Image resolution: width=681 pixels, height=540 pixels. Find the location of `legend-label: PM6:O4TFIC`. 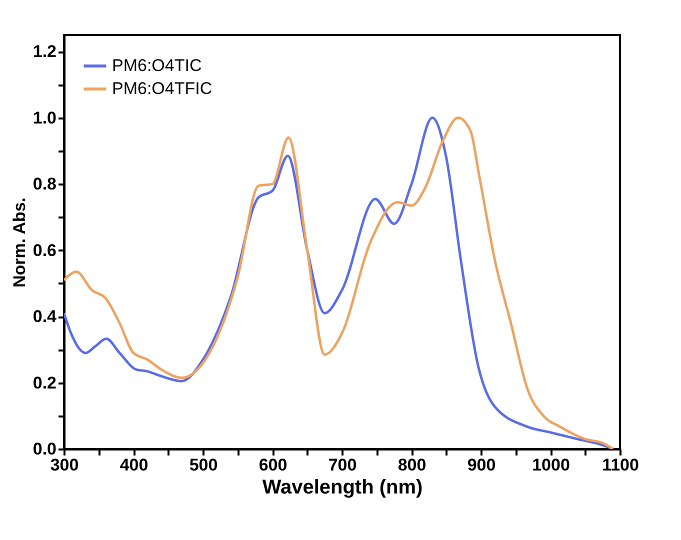

legend-label: PM6:O4TFIC is located at coordinates (162, 88).